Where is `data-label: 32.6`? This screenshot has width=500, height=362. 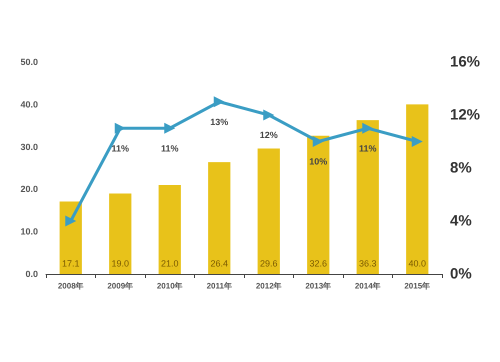 data-label: 32.6 is located at coordinates (318, 263).